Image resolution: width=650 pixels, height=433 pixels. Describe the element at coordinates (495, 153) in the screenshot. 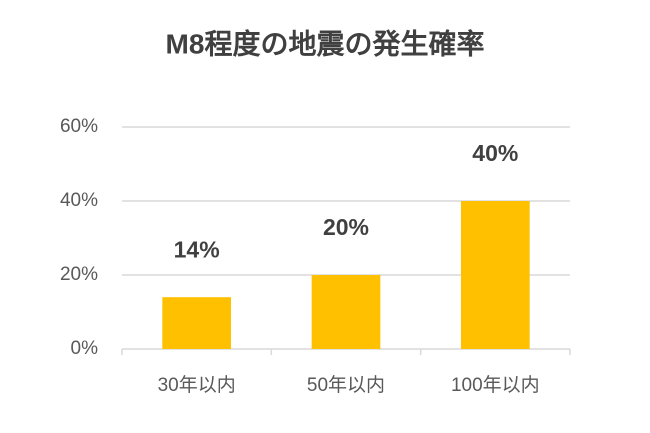

I see `value-label: 40%` at that location.